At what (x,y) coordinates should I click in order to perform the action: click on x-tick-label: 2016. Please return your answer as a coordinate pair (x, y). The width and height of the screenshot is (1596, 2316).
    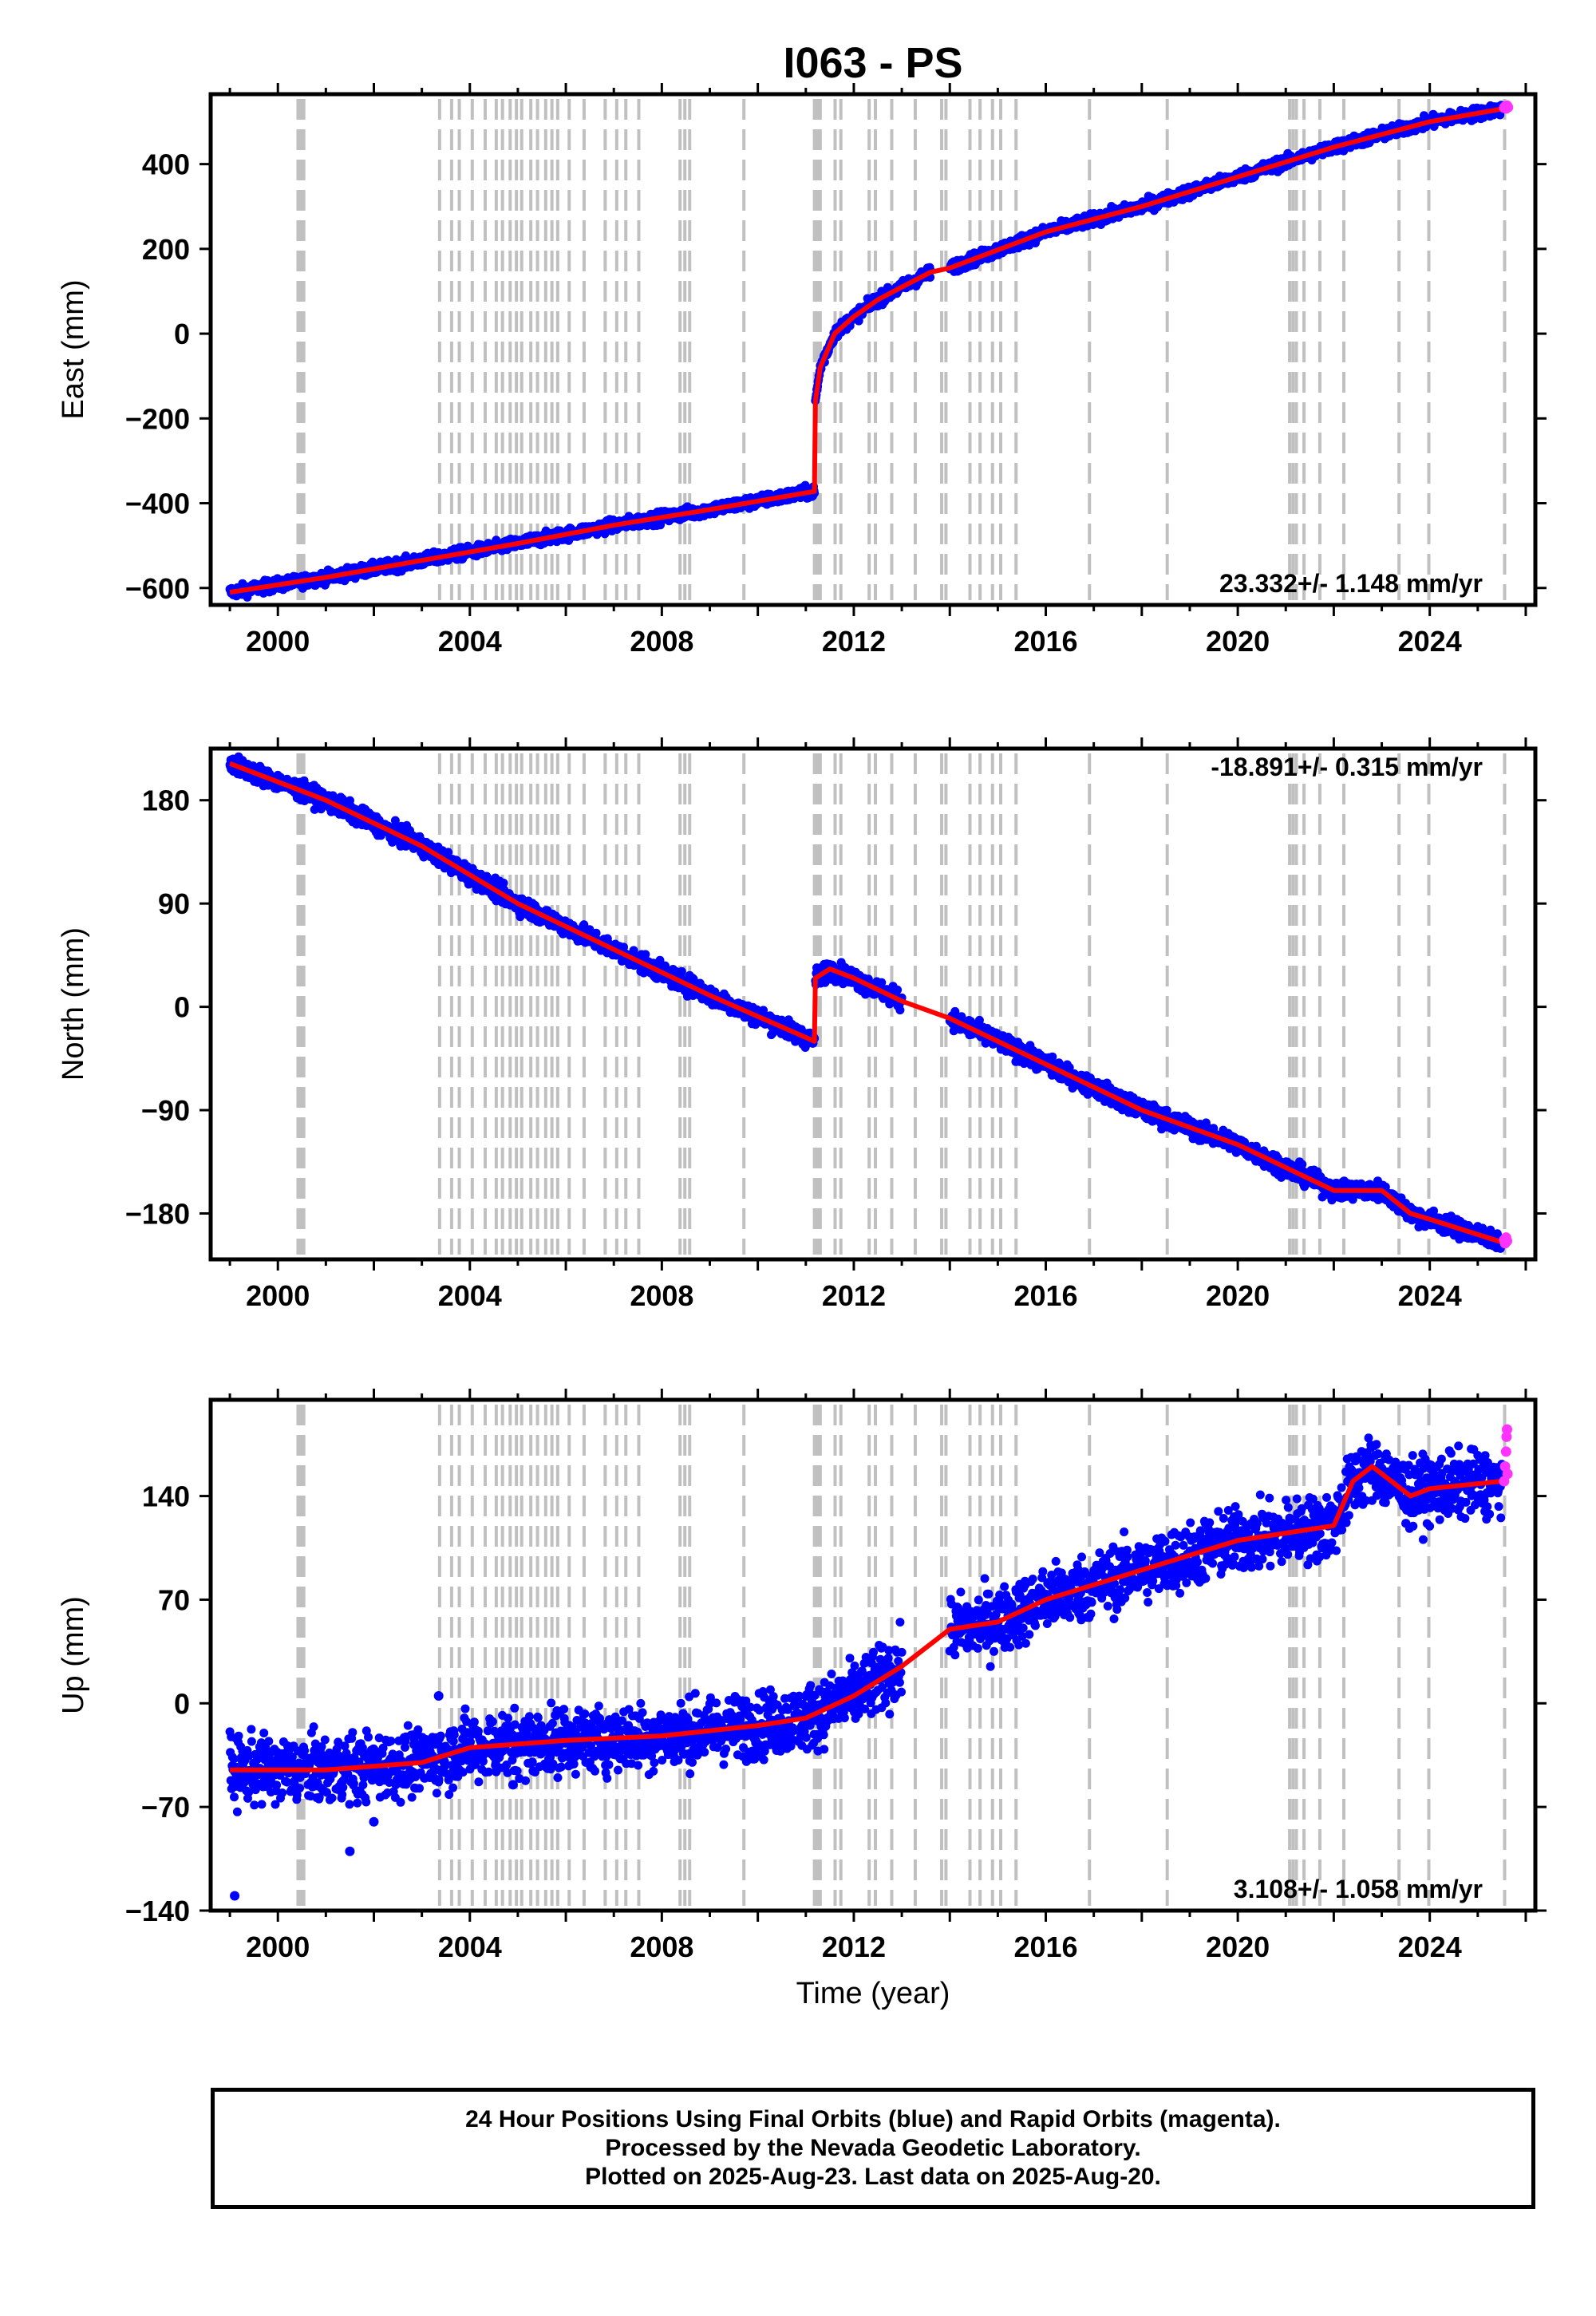
    Looking at the image, I should click on (1045, 641).